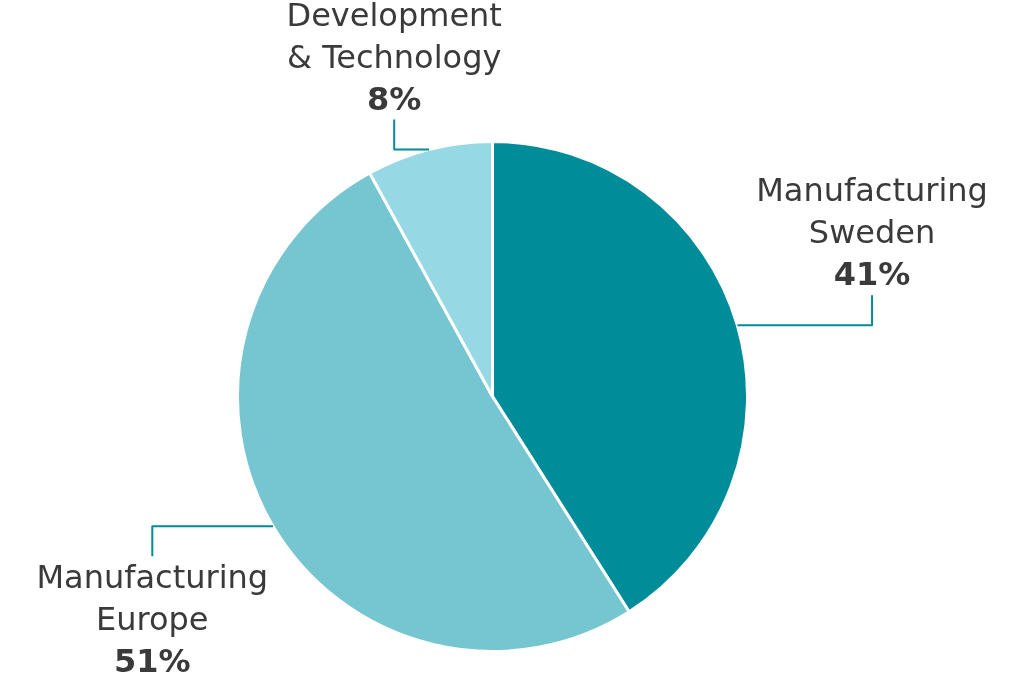 This screenshot has width=1012, height=682. What do you see at coordinates (152, 598) in the screenshot?
I see `slice-label: Manufacturing Europe` at bounding box center [152, 598].